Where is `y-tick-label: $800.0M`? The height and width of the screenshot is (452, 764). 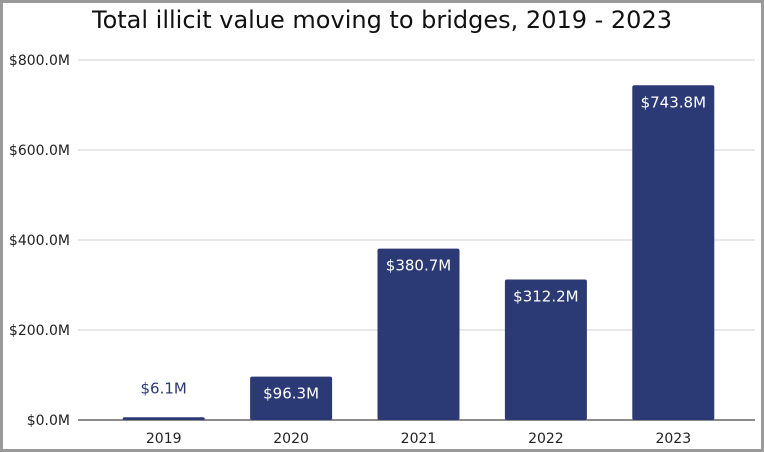 y-tick-label: $800.0M is located at coordinates (39, 61).